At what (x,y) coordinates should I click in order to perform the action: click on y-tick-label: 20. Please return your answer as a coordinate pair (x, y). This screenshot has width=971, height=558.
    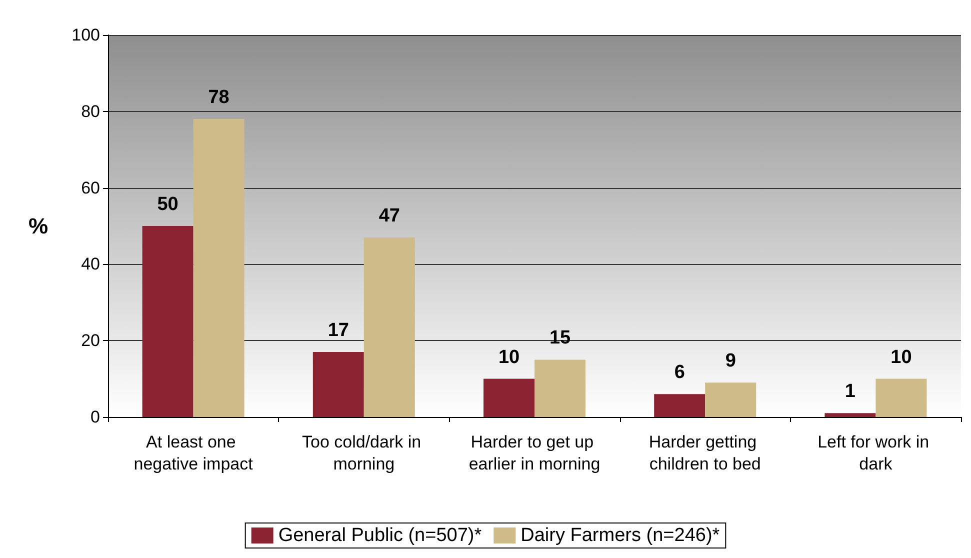
    Looking at the image, I should click on (90, 340).